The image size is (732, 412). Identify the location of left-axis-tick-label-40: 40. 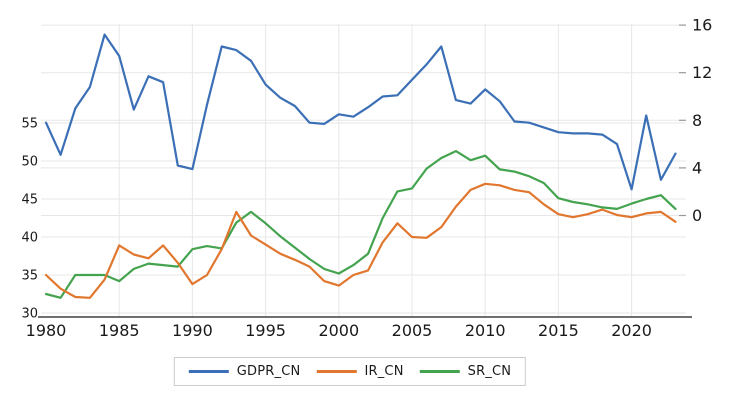
(29, 238).